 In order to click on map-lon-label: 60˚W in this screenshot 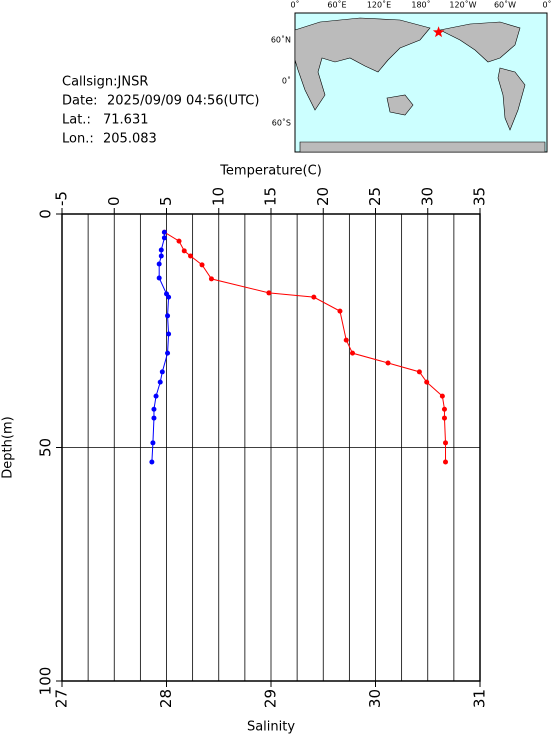, I will do `click(505, 5)`.